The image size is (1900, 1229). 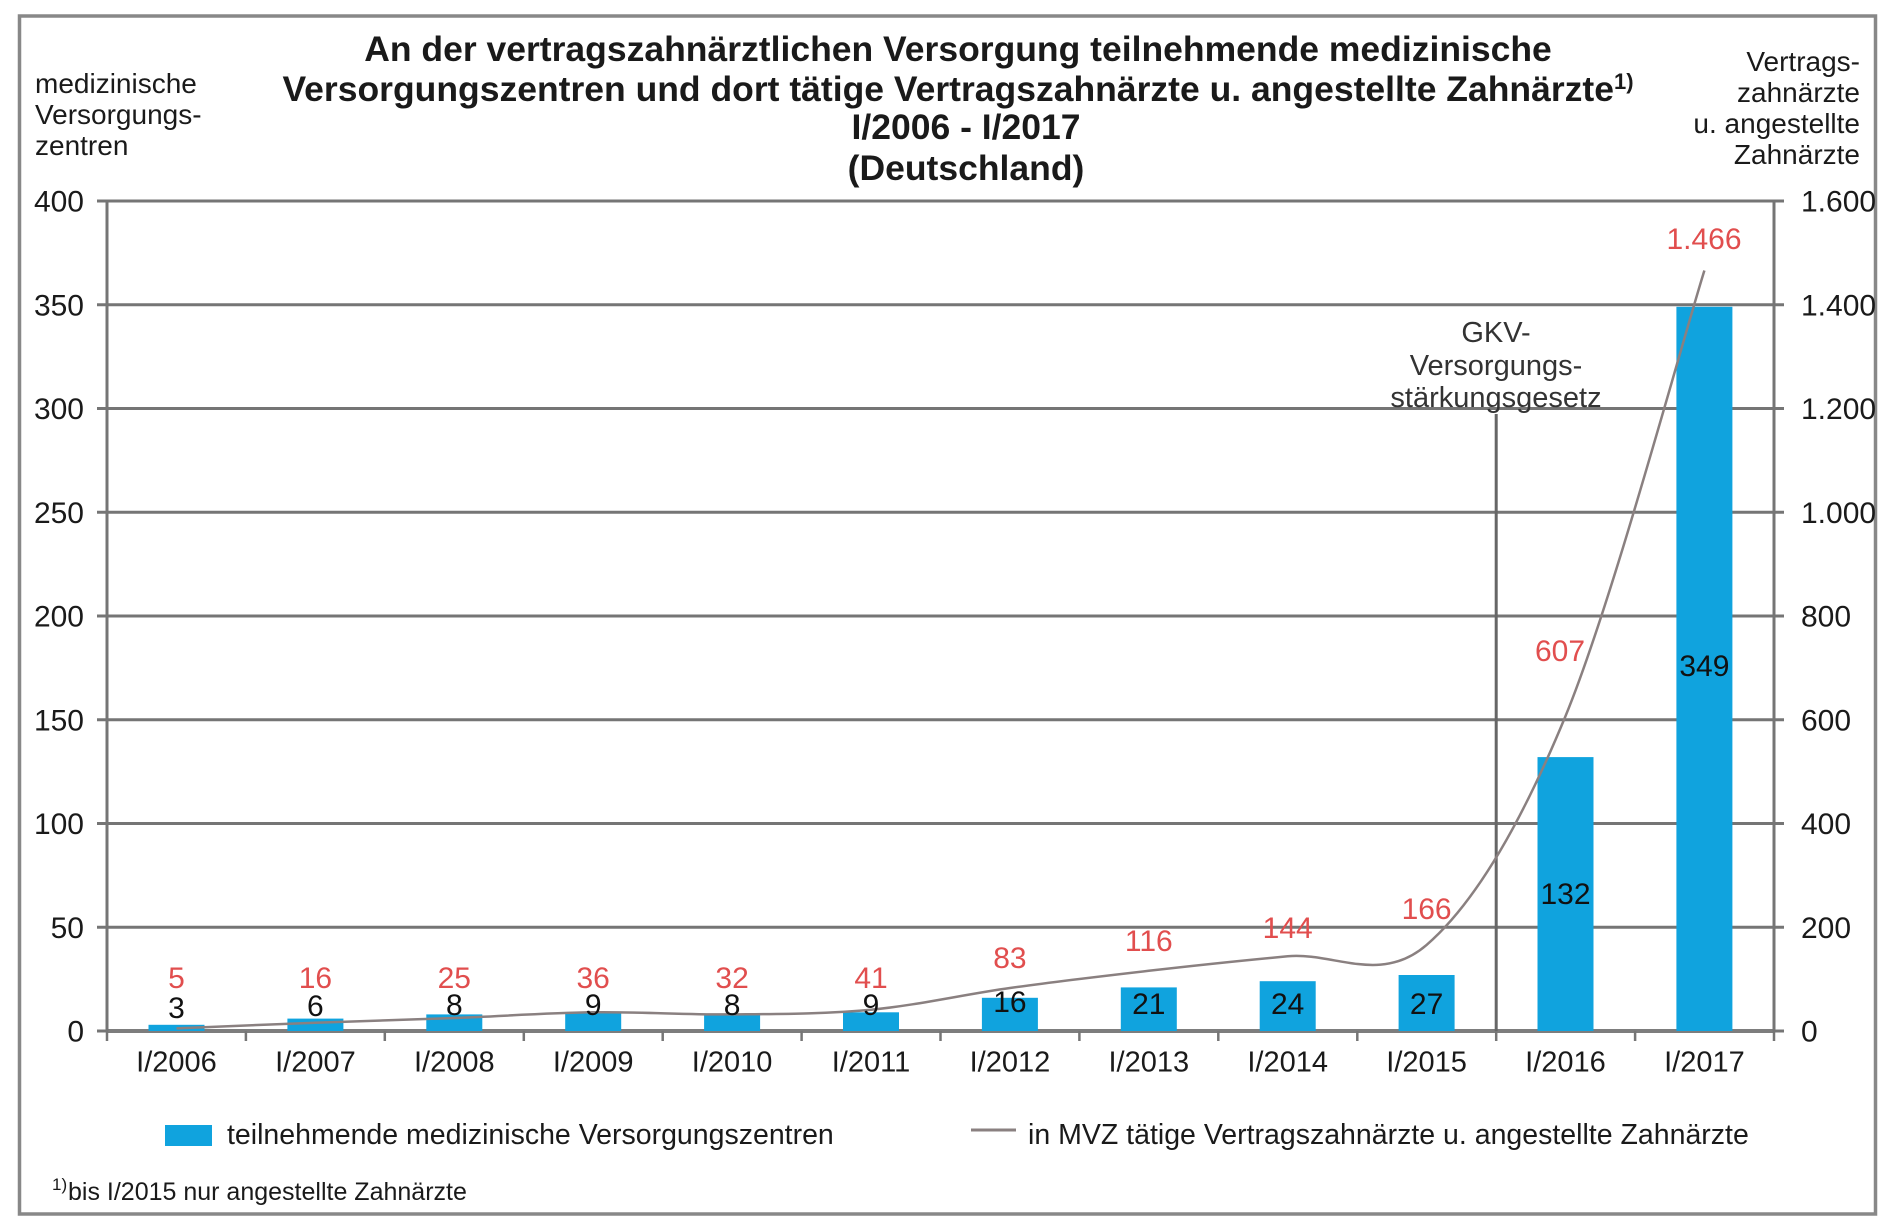 I want to click on svg-text: 1.600, so click(x=1838, y=202).